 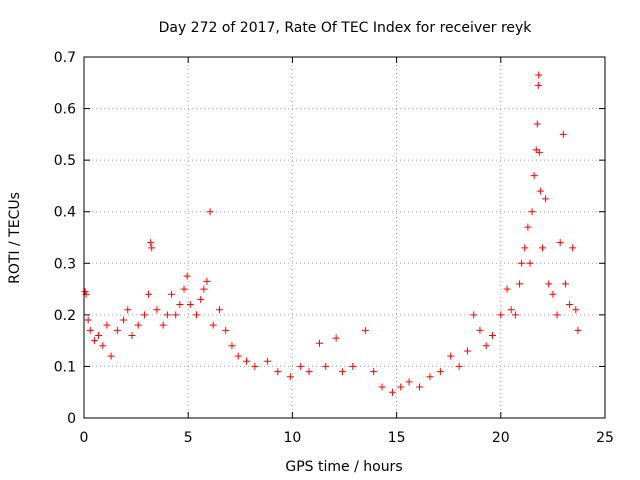 What do you see at coordinates (65, 213) in the screenshot?
I see `y-tick-label: 0.4` at bounding box center [65, 213].